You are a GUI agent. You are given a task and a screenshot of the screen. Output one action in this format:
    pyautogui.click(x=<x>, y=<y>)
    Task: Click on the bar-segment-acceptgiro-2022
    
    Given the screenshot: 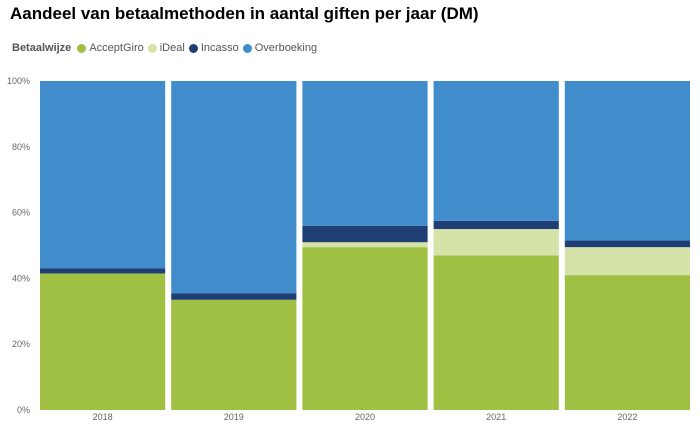 What is the action you would take?
    pyautogui.click(x=627, y=342)
    